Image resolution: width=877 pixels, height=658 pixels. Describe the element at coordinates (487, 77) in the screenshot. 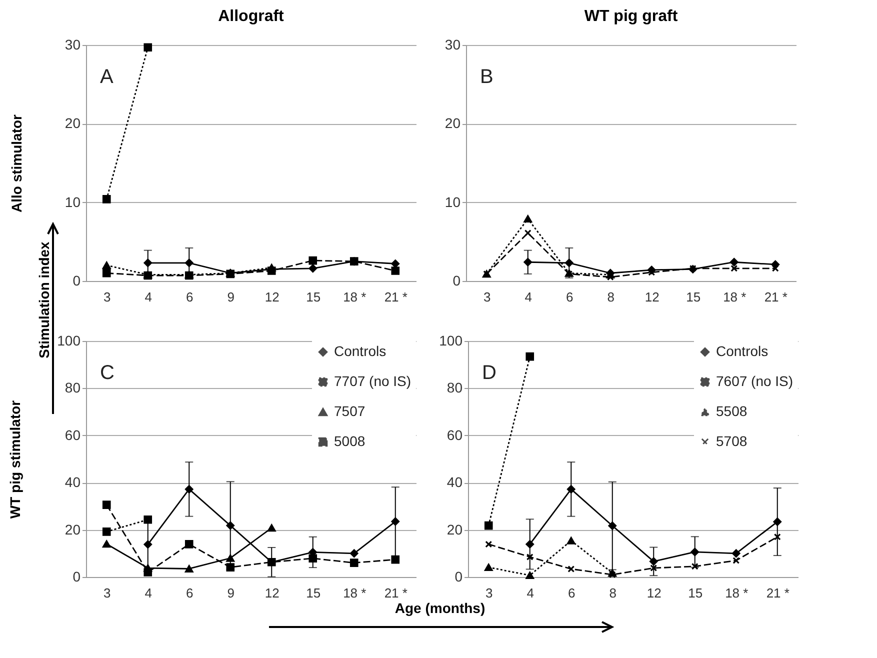

I see `annotation: B` at that location.